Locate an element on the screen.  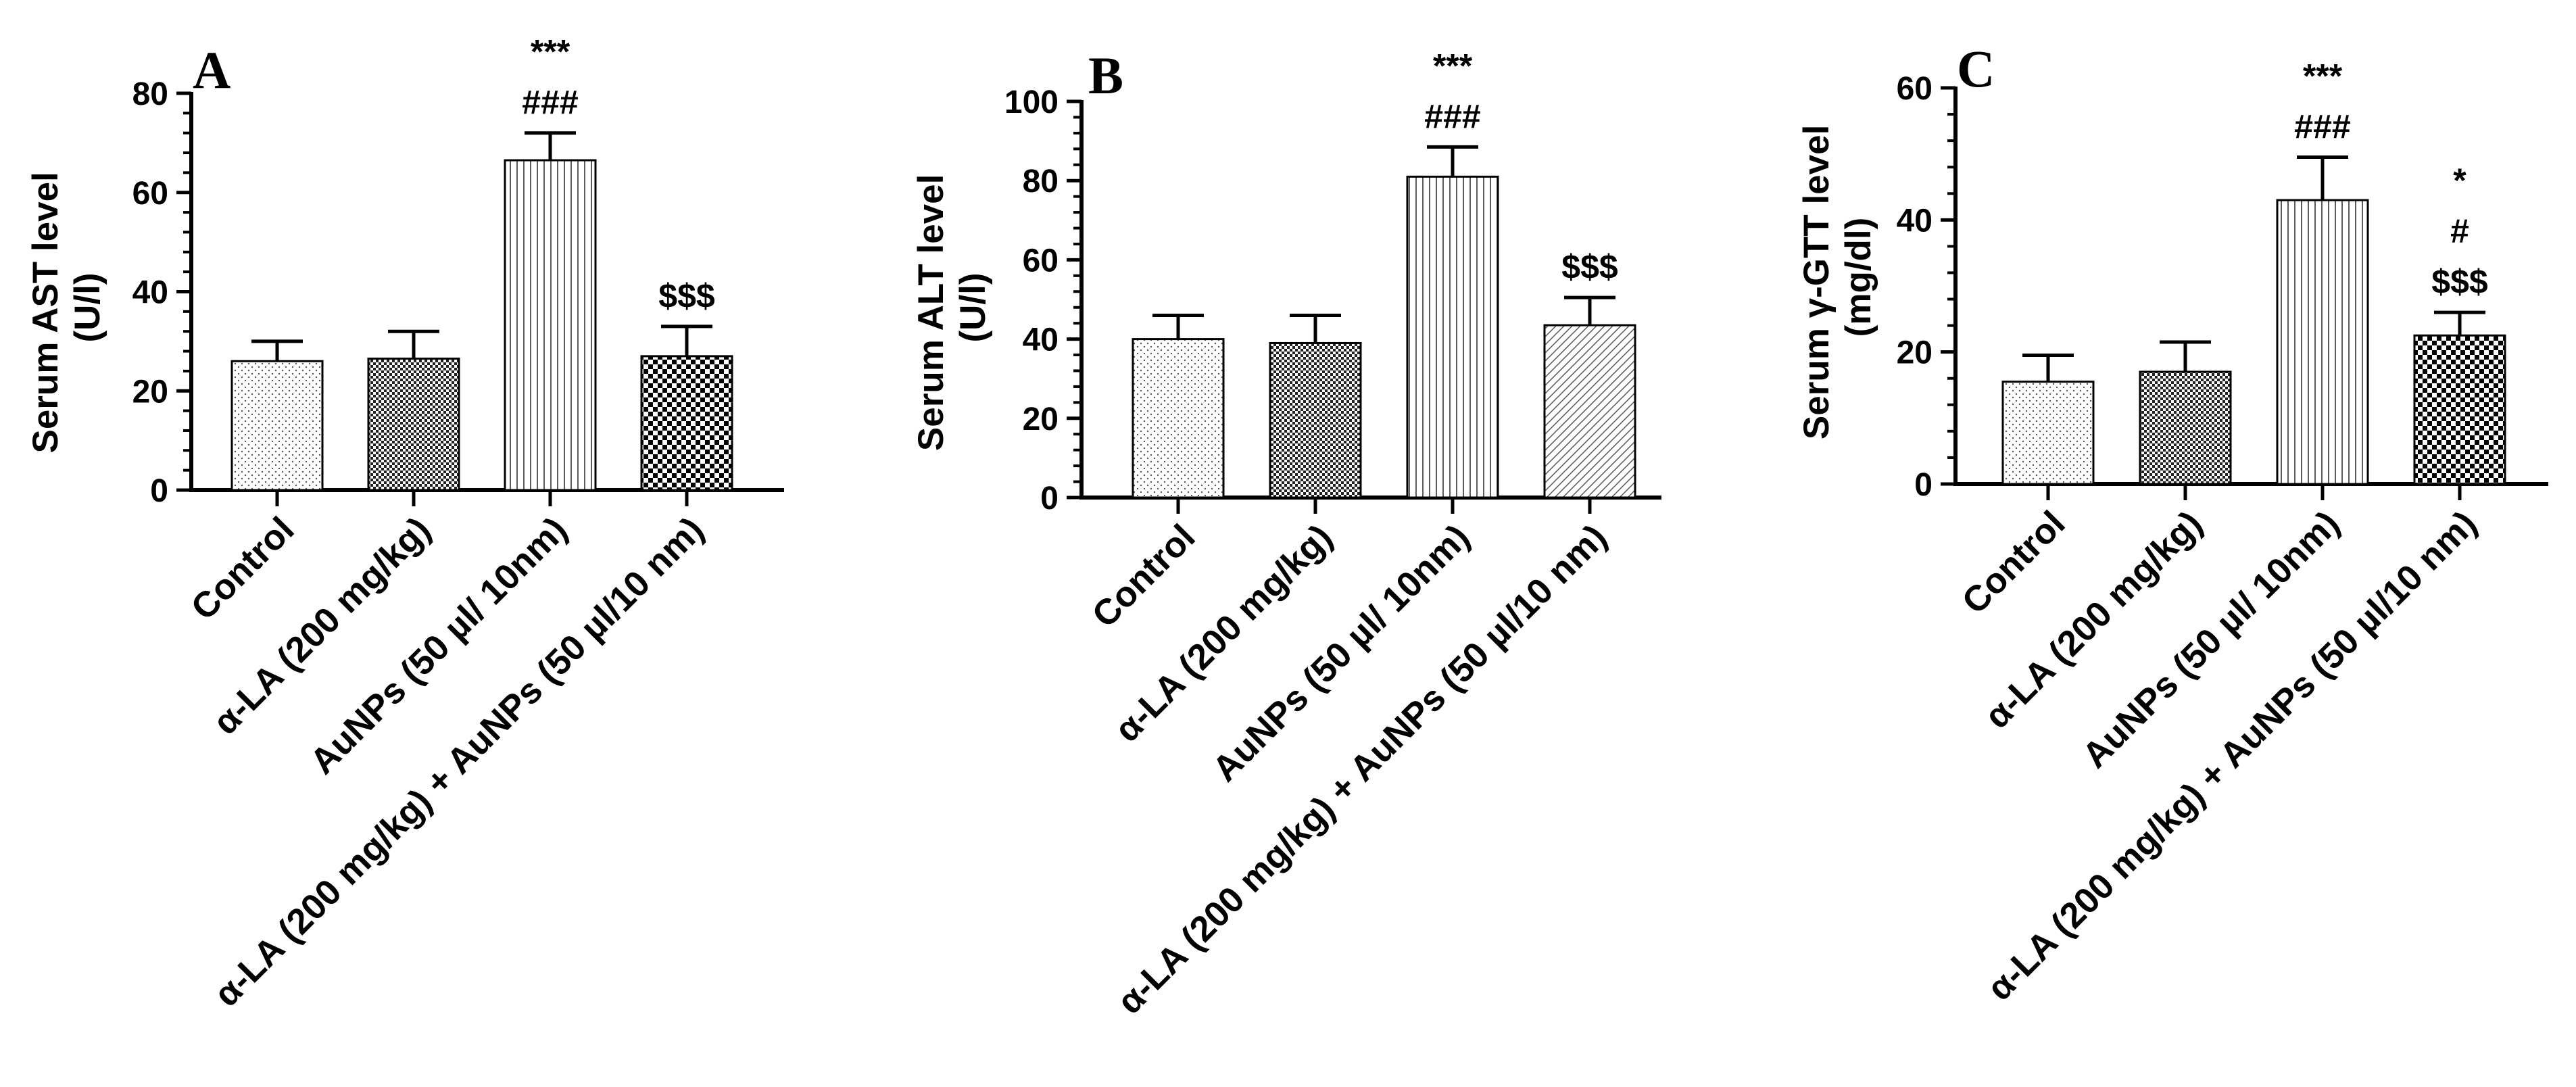
y-tick-label-b-40: 40 is located at coordinates (1041, 340).